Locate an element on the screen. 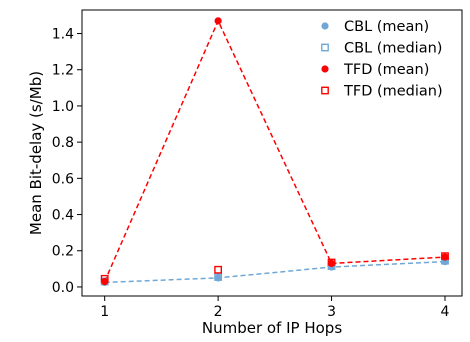  y-tick-label: 0.6 is located at coordinates (63, 179).